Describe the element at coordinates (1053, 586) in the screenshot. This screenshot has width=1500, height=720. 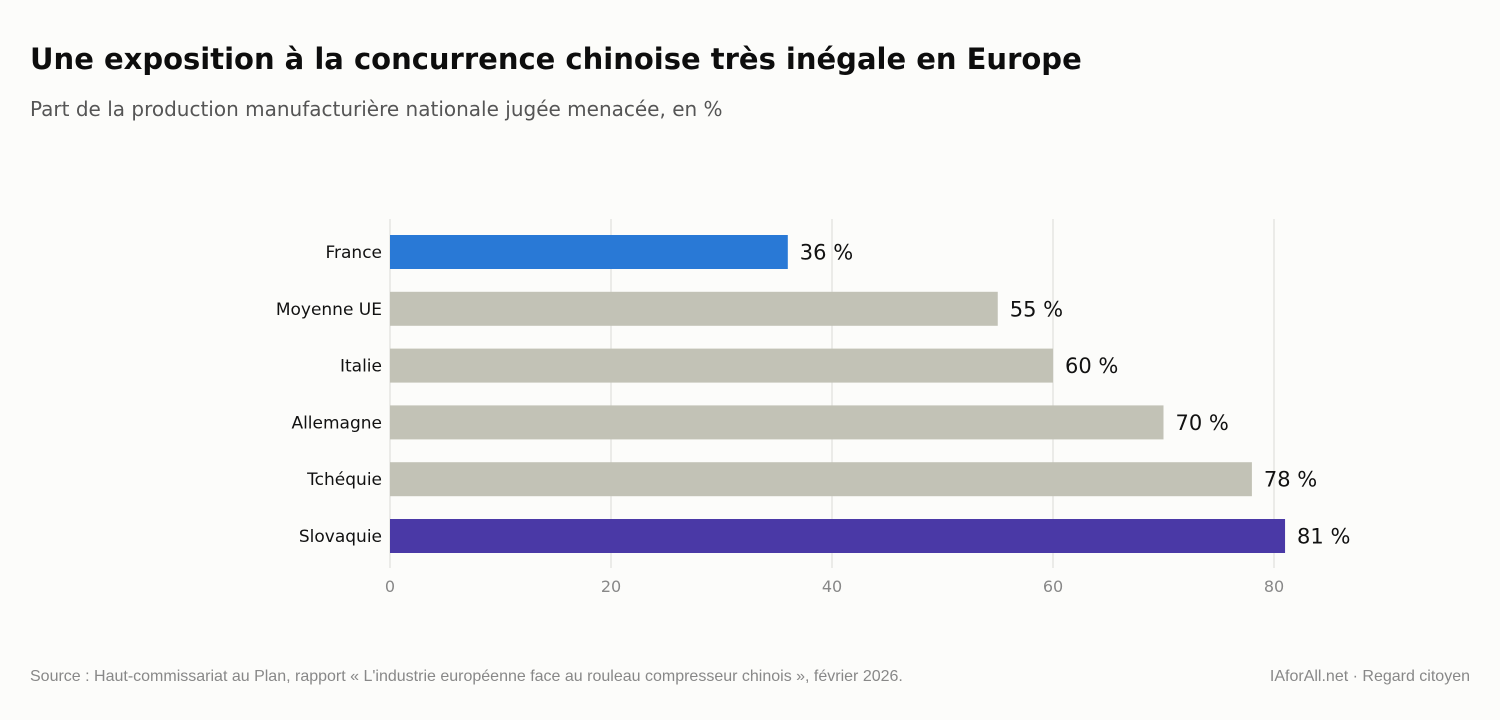
I see `x-tick-label: 60` at that location.